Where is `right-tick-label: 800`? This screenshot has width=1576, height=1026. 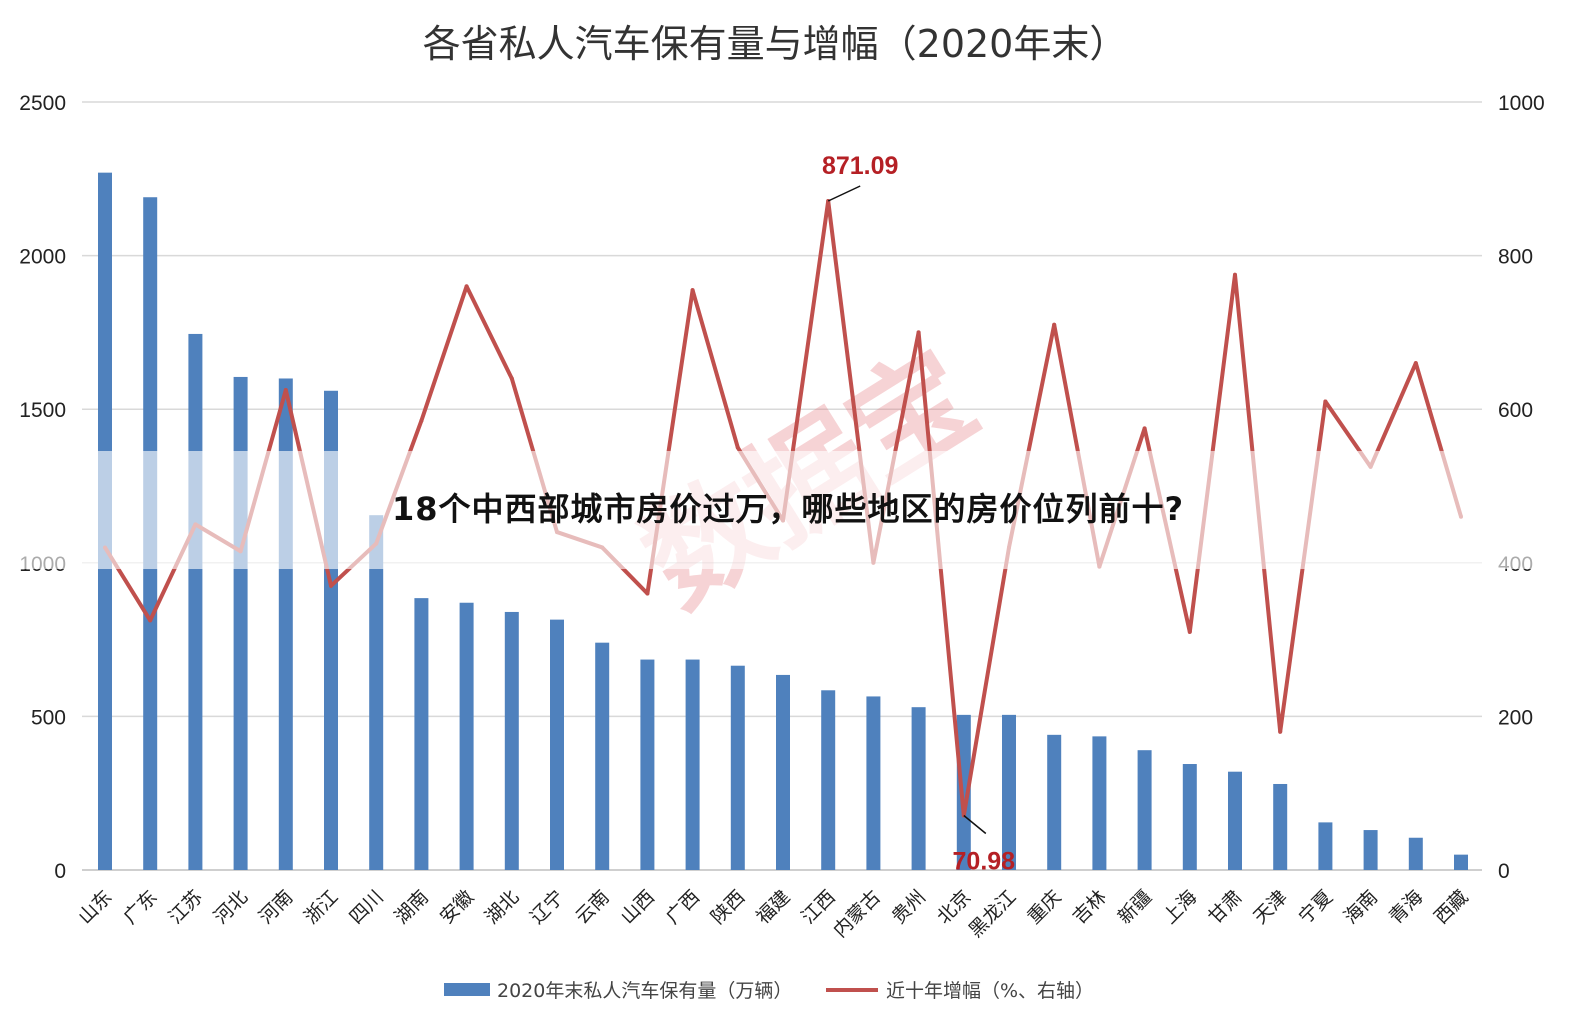
right-tick-label: 800 is located at coordinates (1515, 257).